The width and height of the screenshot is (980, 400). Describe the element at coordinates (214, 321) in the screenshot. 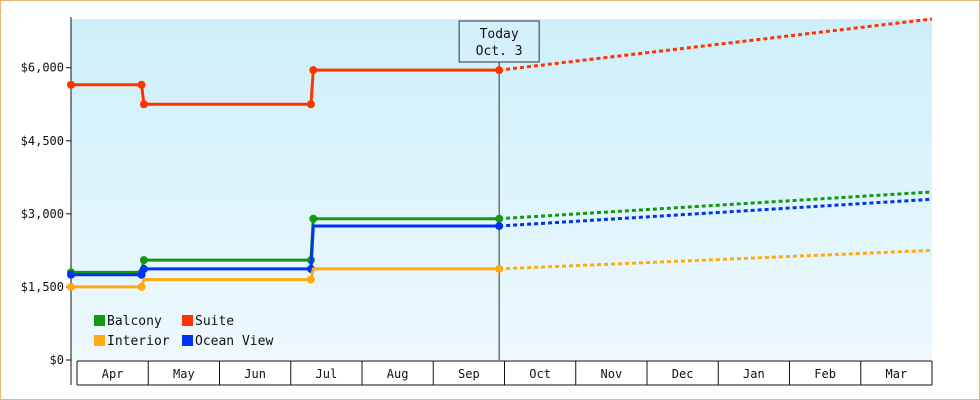

I see `legend-label: Suite` at that location.